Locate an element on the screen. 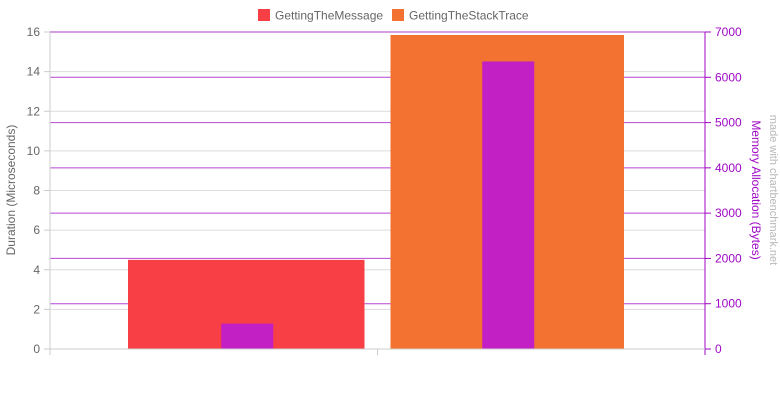 Image resolution: width=780 pixels, height=405 pixels. y-axis-right-label: Memory Allocation (Bytes) is located at coordinates (756, 189).